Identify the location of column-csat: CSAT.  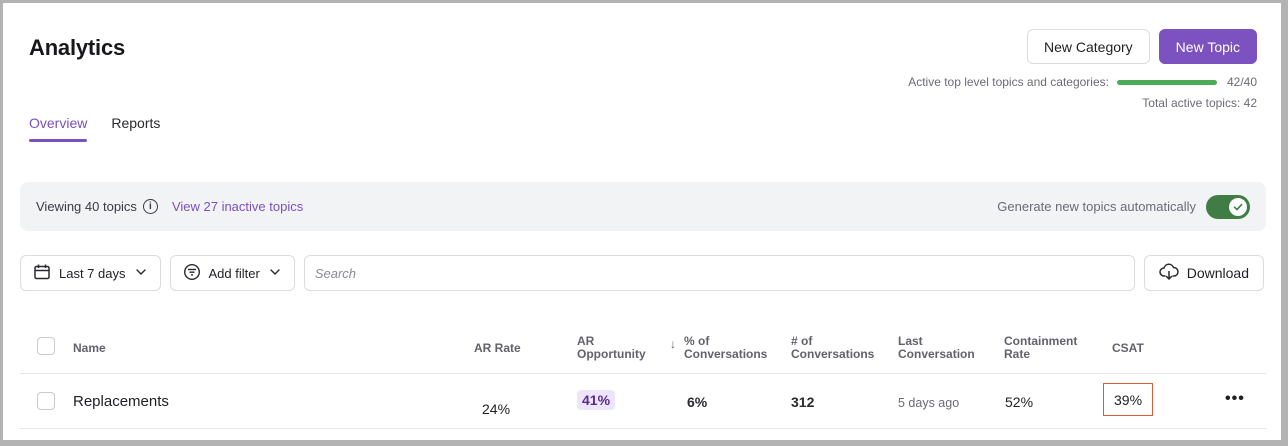
(1128, 348).